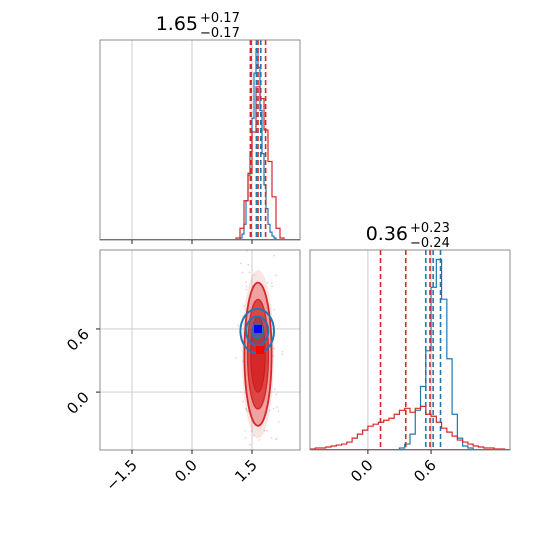  What do you see at coordinates (410, 427) in the screenshot?
I see `hist-2-series-1-step` at bounding box center [410, 427].